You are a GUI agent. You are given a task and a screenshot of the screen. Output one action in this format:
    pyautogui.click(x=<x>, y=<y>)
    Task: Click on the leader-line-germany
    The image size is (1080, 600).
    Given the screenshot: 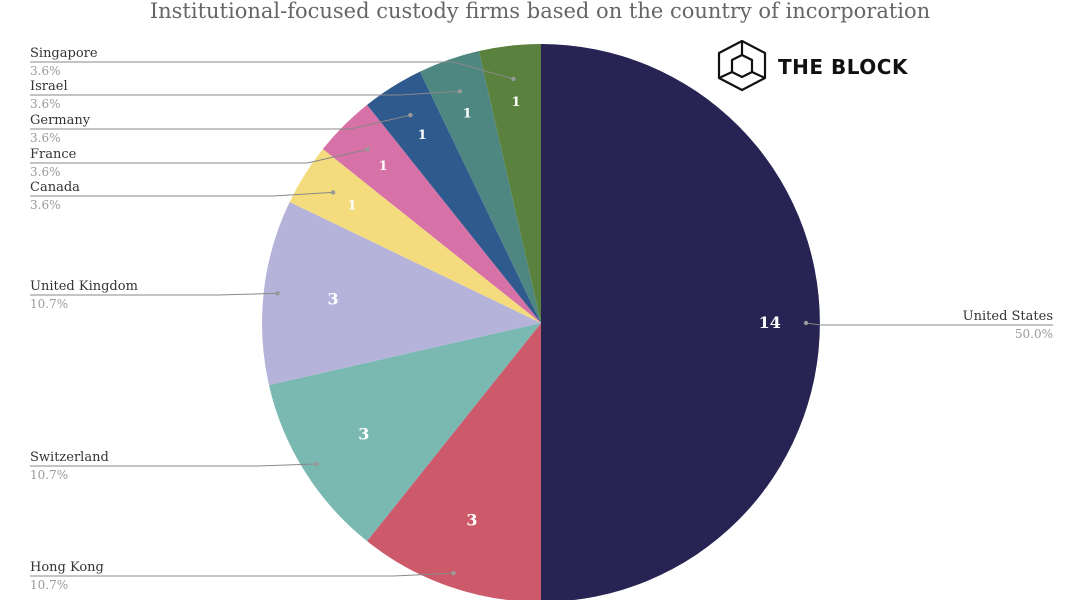 What is the action you would take?
    pyautogui.click(x=220, y=122)
    